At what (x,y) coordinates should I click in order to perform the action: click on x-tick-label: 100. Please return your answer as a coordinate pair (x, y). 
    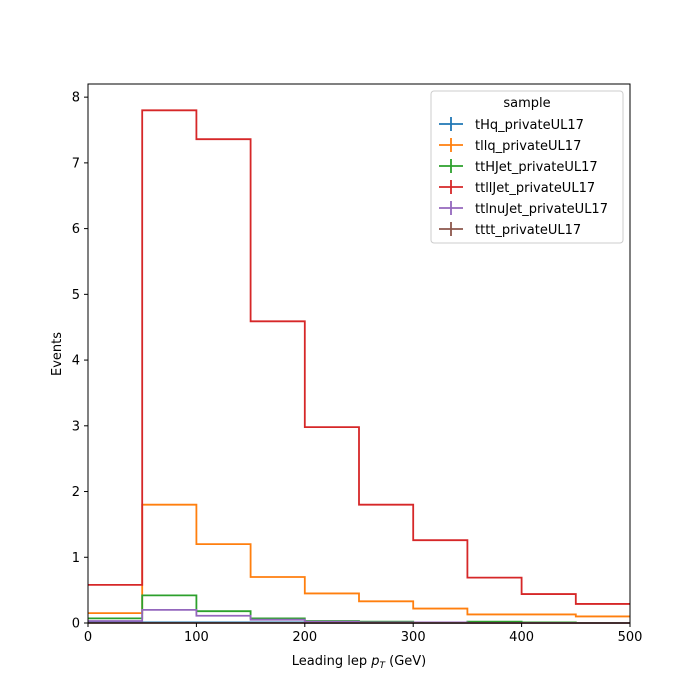
    Looking at the image, I should click on (196, 637).